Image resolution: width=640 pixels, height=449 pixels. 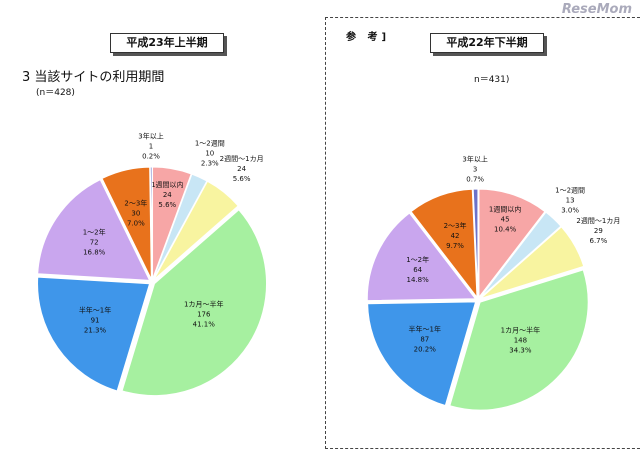 What do you see at coordinates (368, 37) in the screenshot?
I see `reference-label: 参 考]` at bounding box center [368, 37].